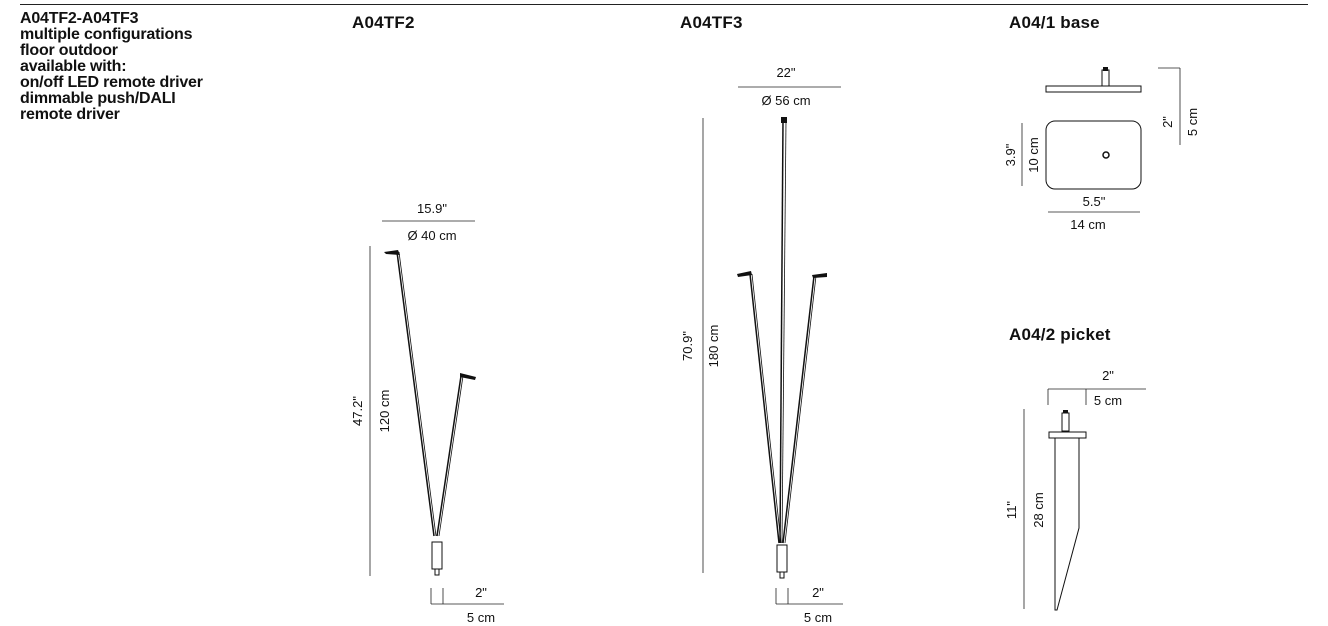  I want to click on base-drawing: 2" 5 cm 3.9" 10 cm 5.5" 14 cm, so click(1101, 149).